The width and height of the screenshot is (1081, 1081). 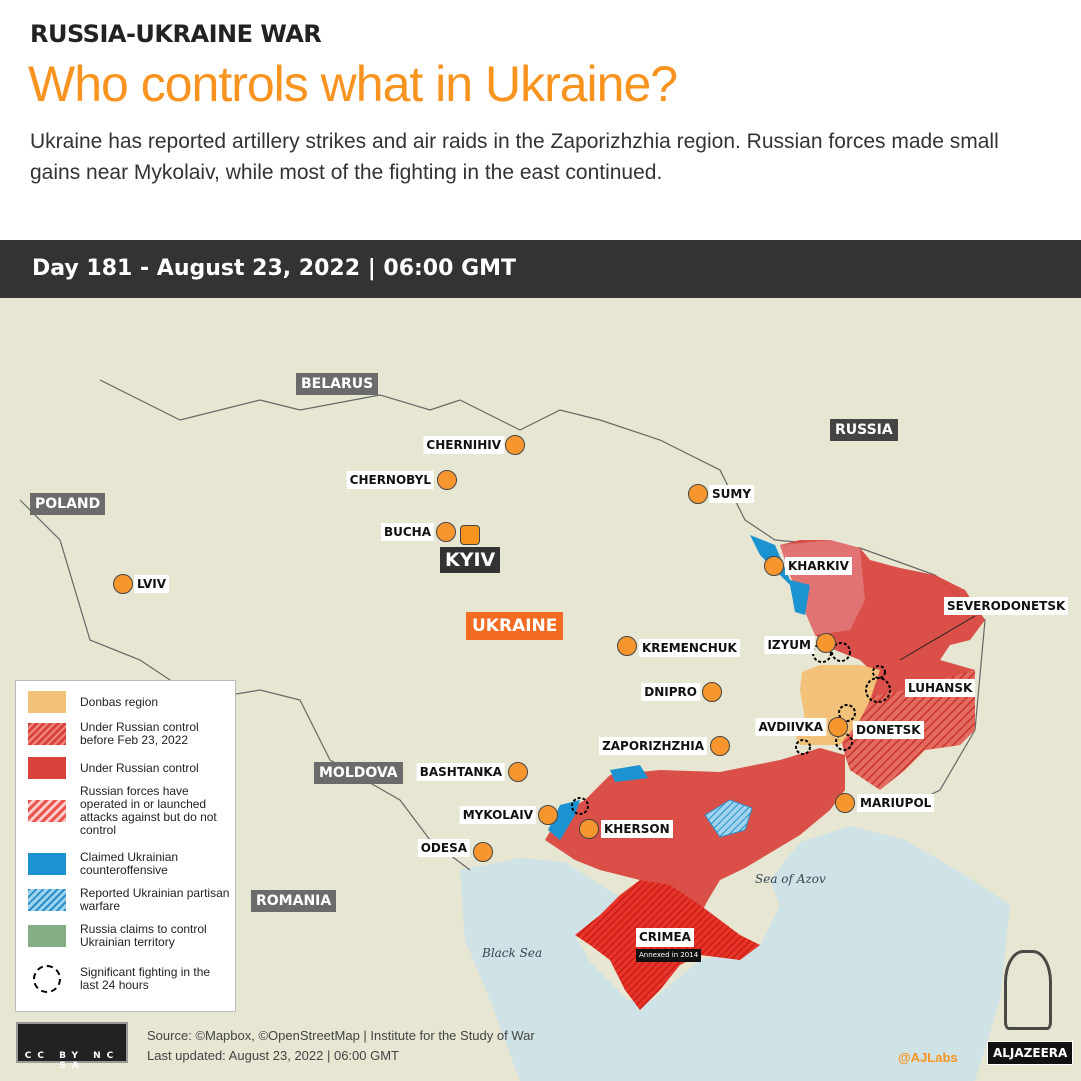 What do you see at coordinates (629, 773) in the screenshot?
I see `counteroffensive-zaporizhzhia` at bounding box center [629, 773].